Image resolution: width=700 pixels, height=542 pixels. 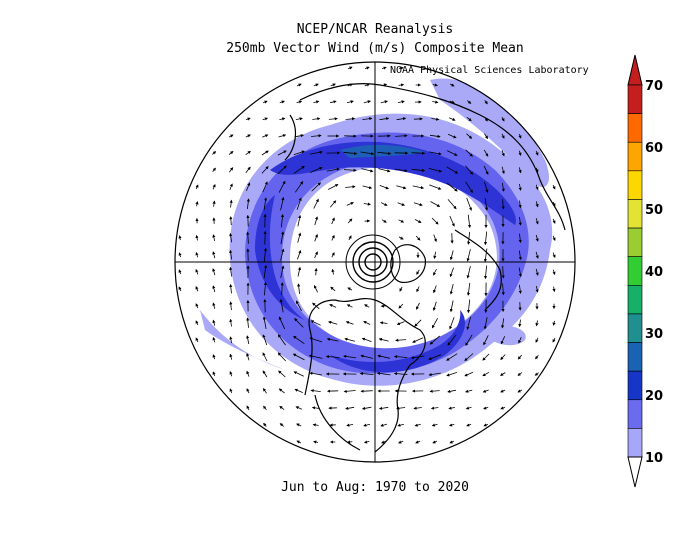 What do you see at coordinates (635, 472) in the screenshot?
I see `colorbar-bottom-arrow` at bounding box center [635, 472].